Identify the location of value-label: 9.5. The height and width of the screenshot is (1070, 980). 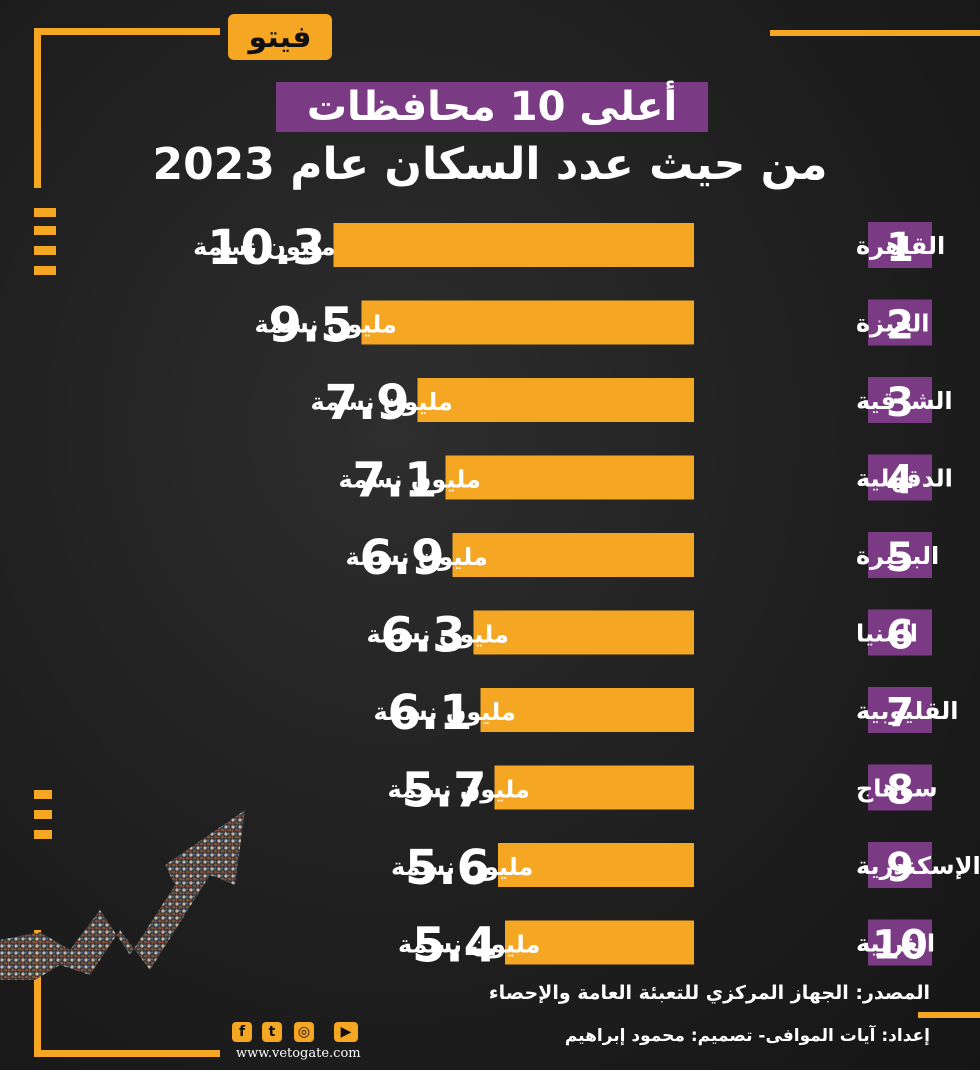
(310, 326).